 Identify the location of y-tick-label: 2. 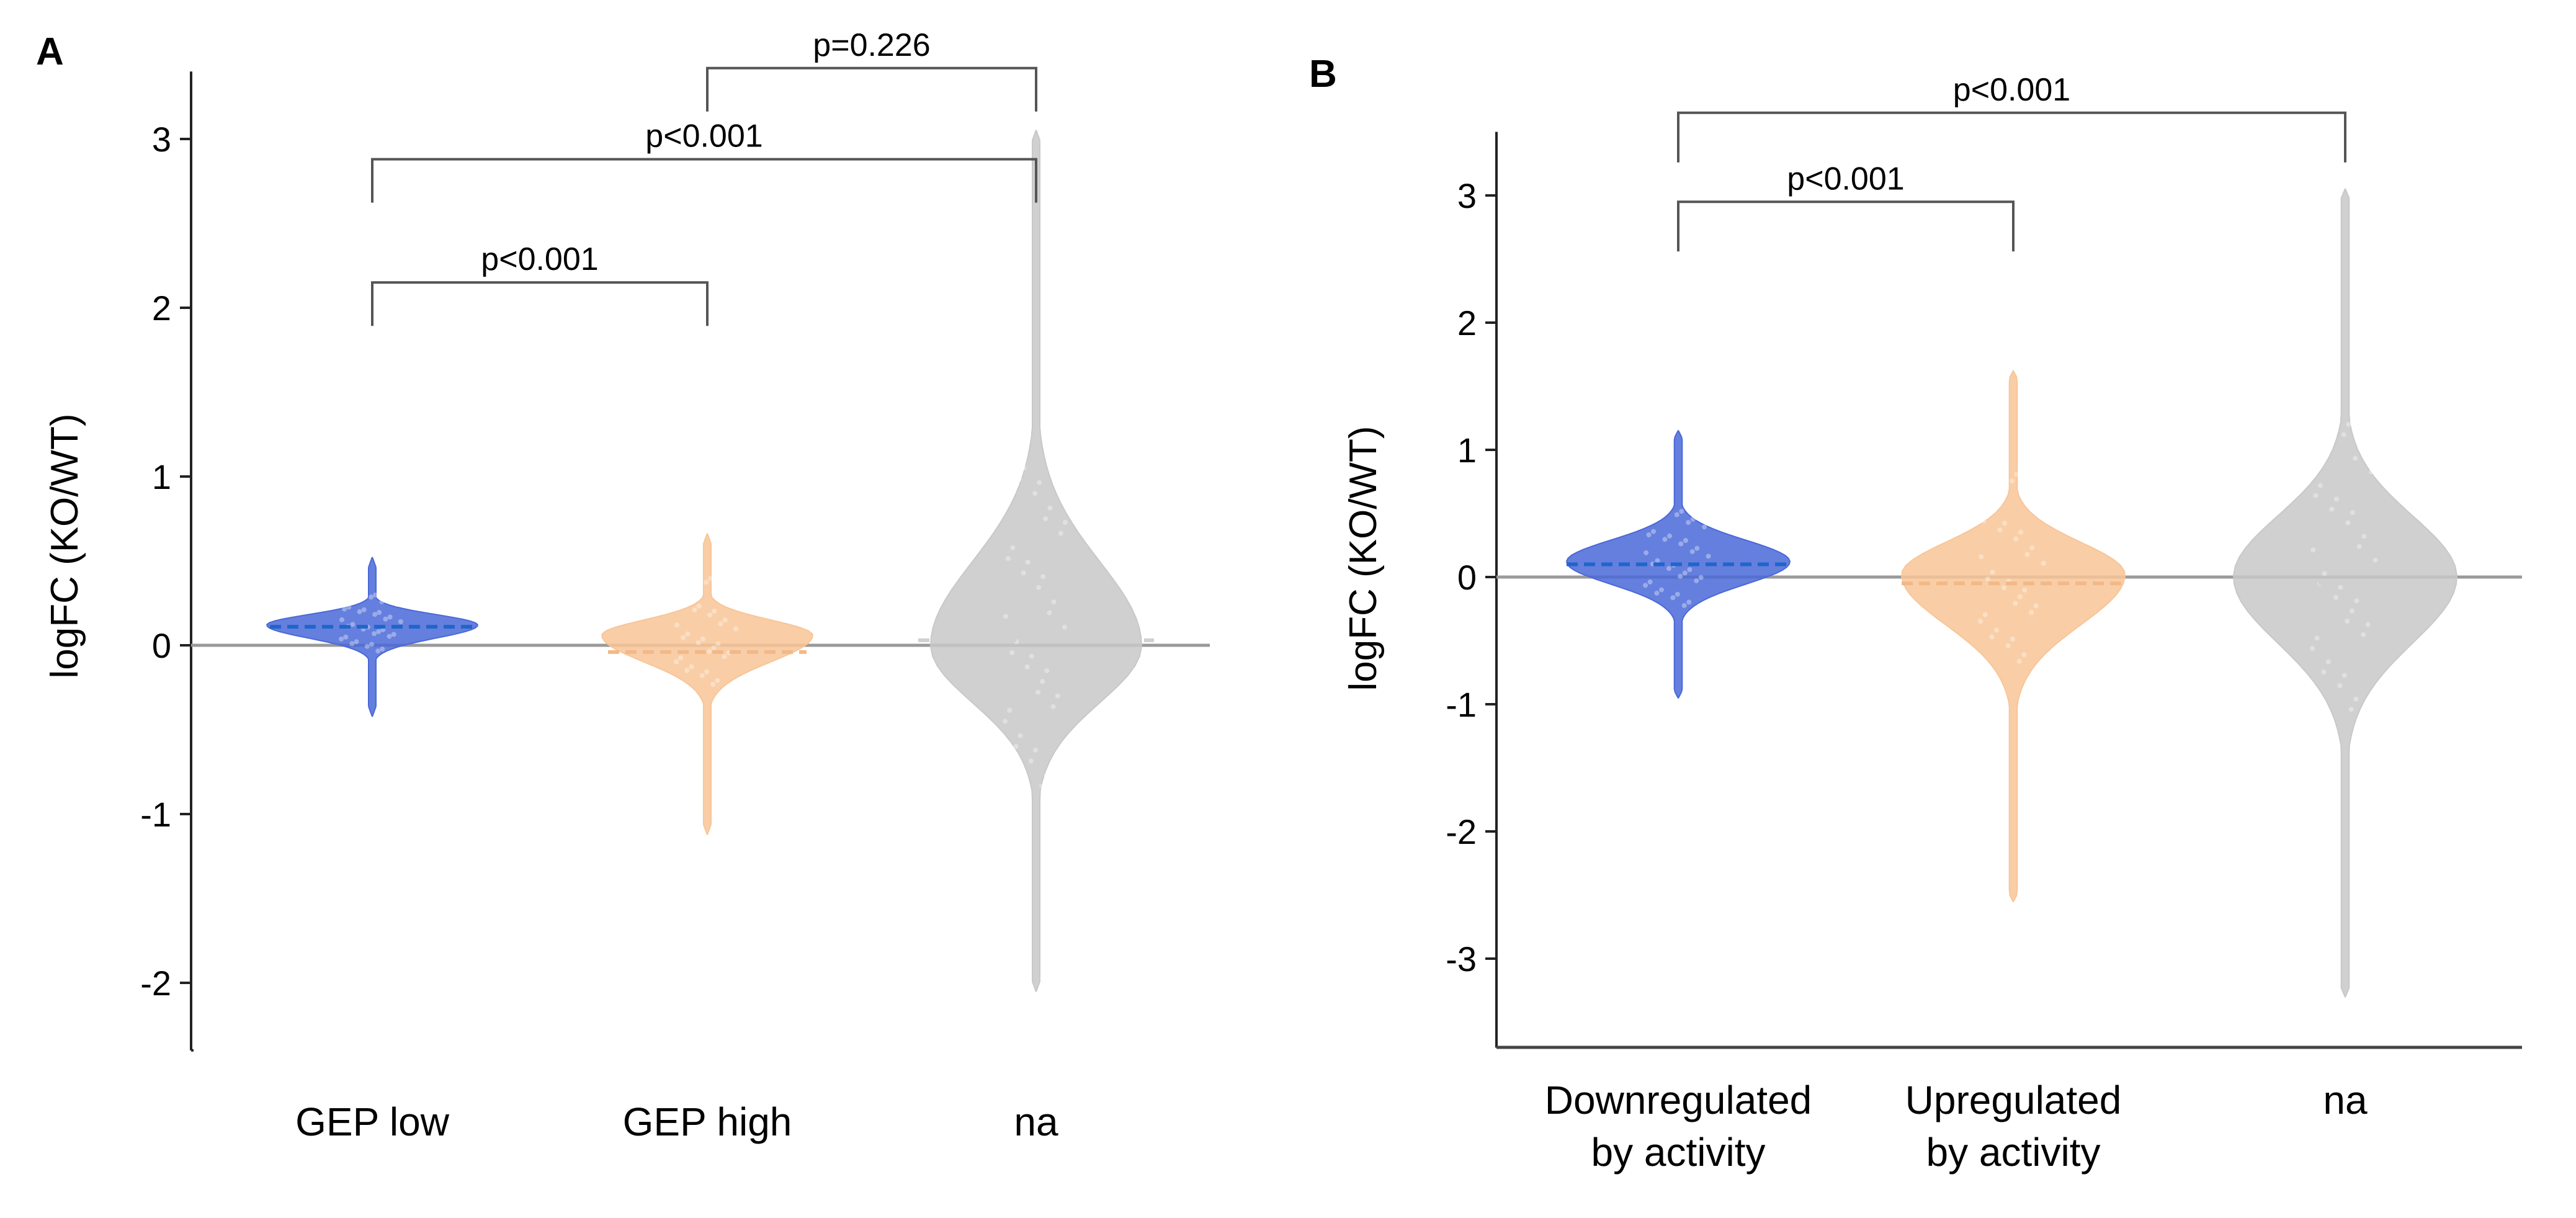
(161, 308).